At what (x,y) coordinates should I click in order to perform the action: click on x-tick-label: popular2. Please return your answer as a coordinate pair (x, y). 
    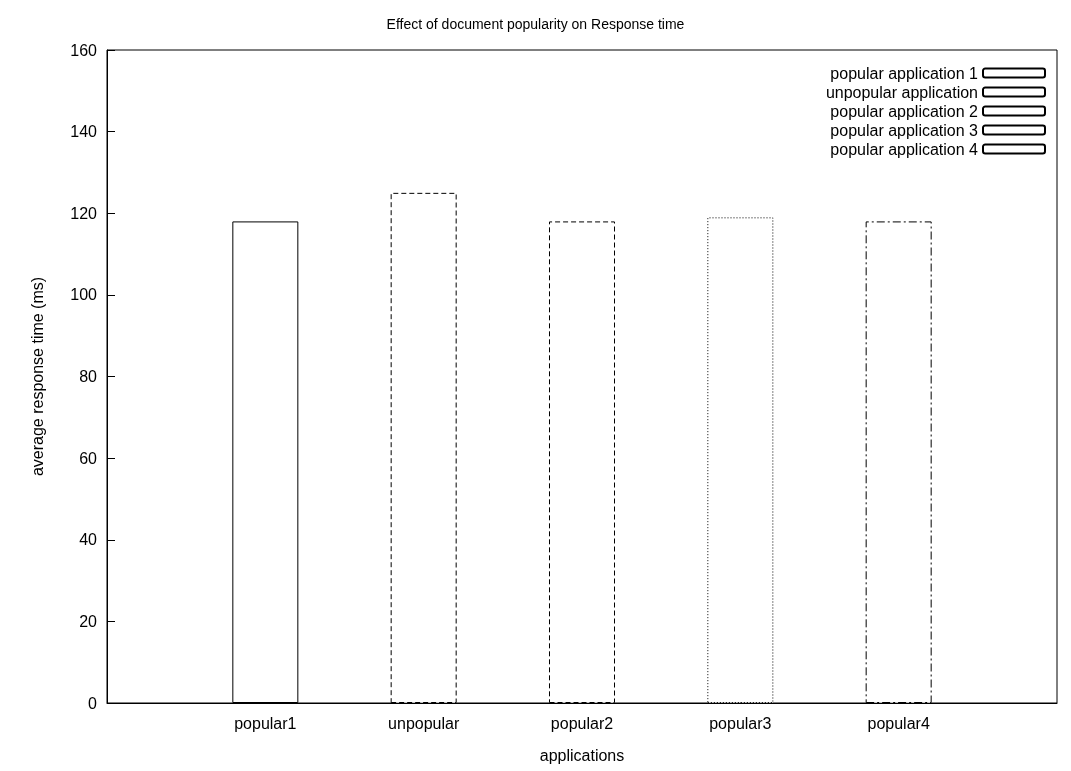
    Looking at the image, I should click on (582, 723).